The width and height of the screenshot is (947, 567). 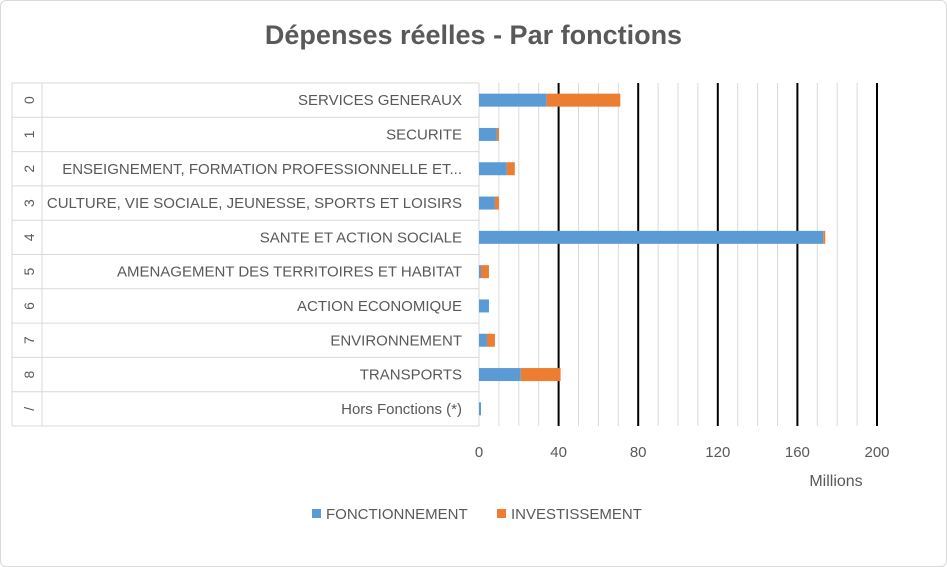 I want to click on category-code: 6, so click(x=29, y=306).